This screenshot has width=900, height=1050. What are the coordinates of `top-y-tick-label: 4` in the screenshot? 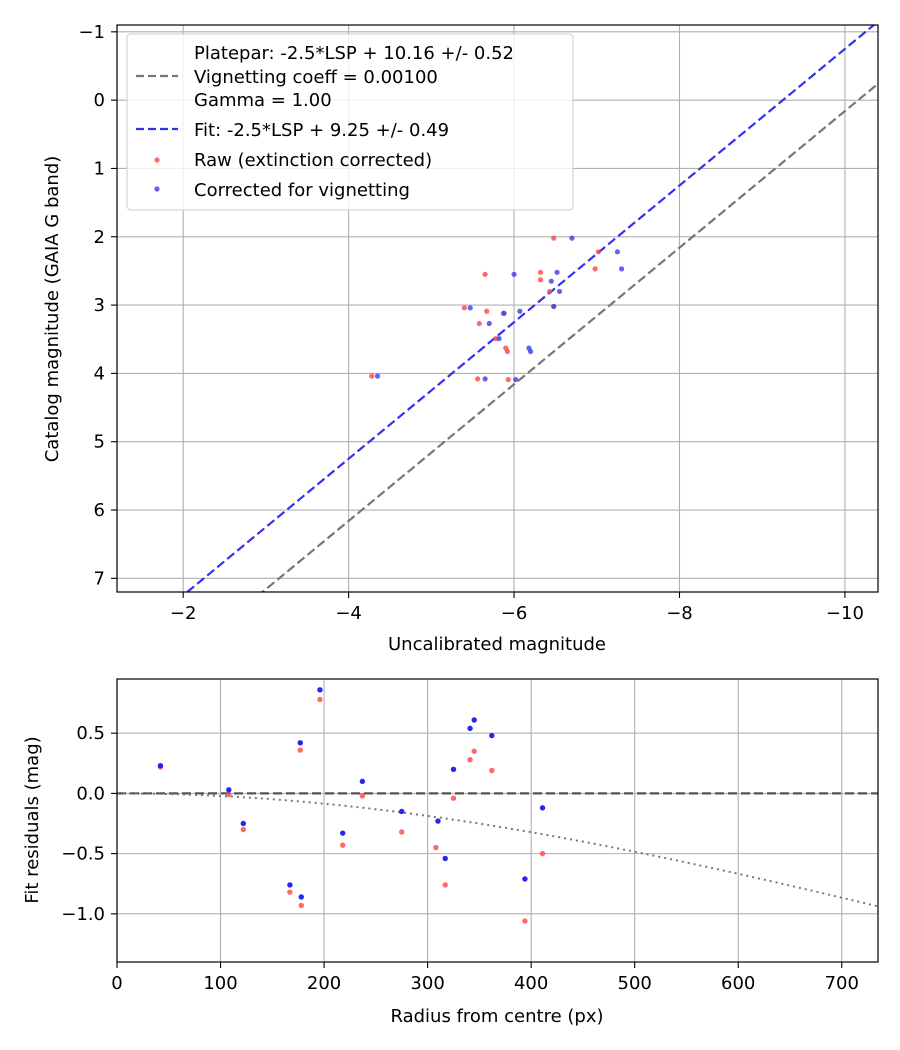 It's located at (99, 373).